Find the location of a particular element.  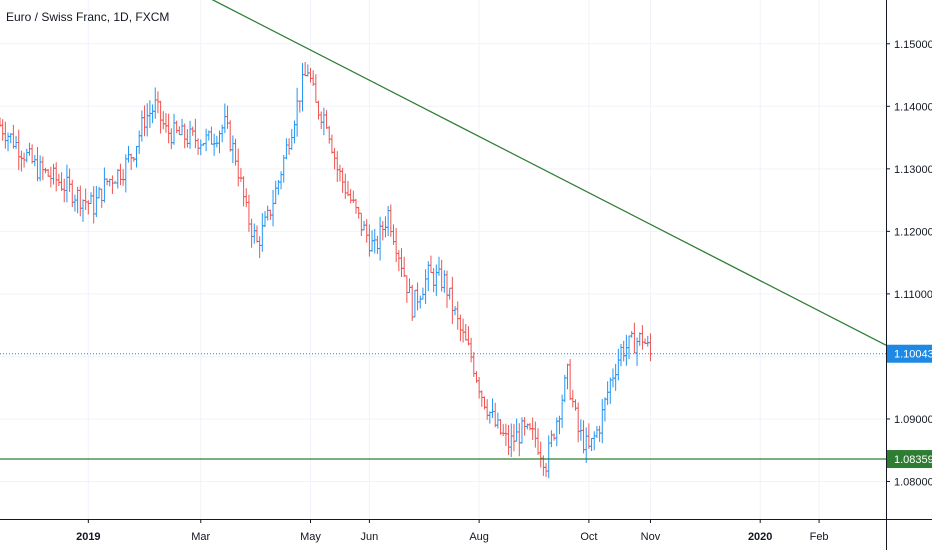

y-tick-label: 1.15000 is located at coordinates (913, 45).